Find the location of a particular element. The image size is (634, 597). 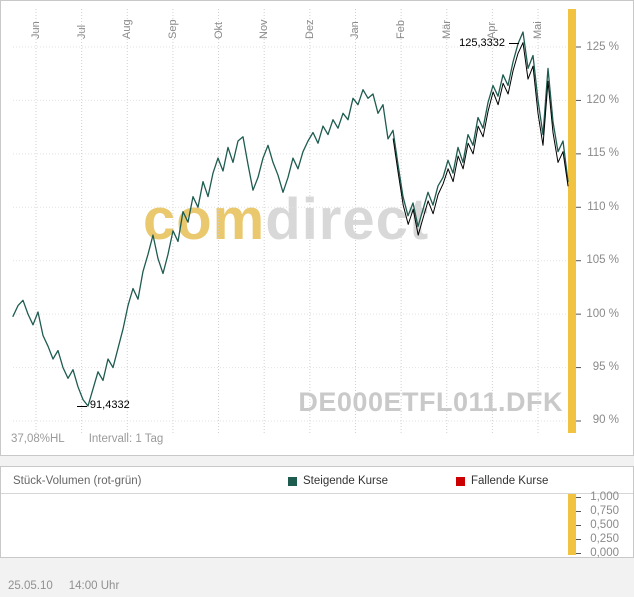

legend-rising-prices: Steigende Kurse is located at coordinates (338, 481).